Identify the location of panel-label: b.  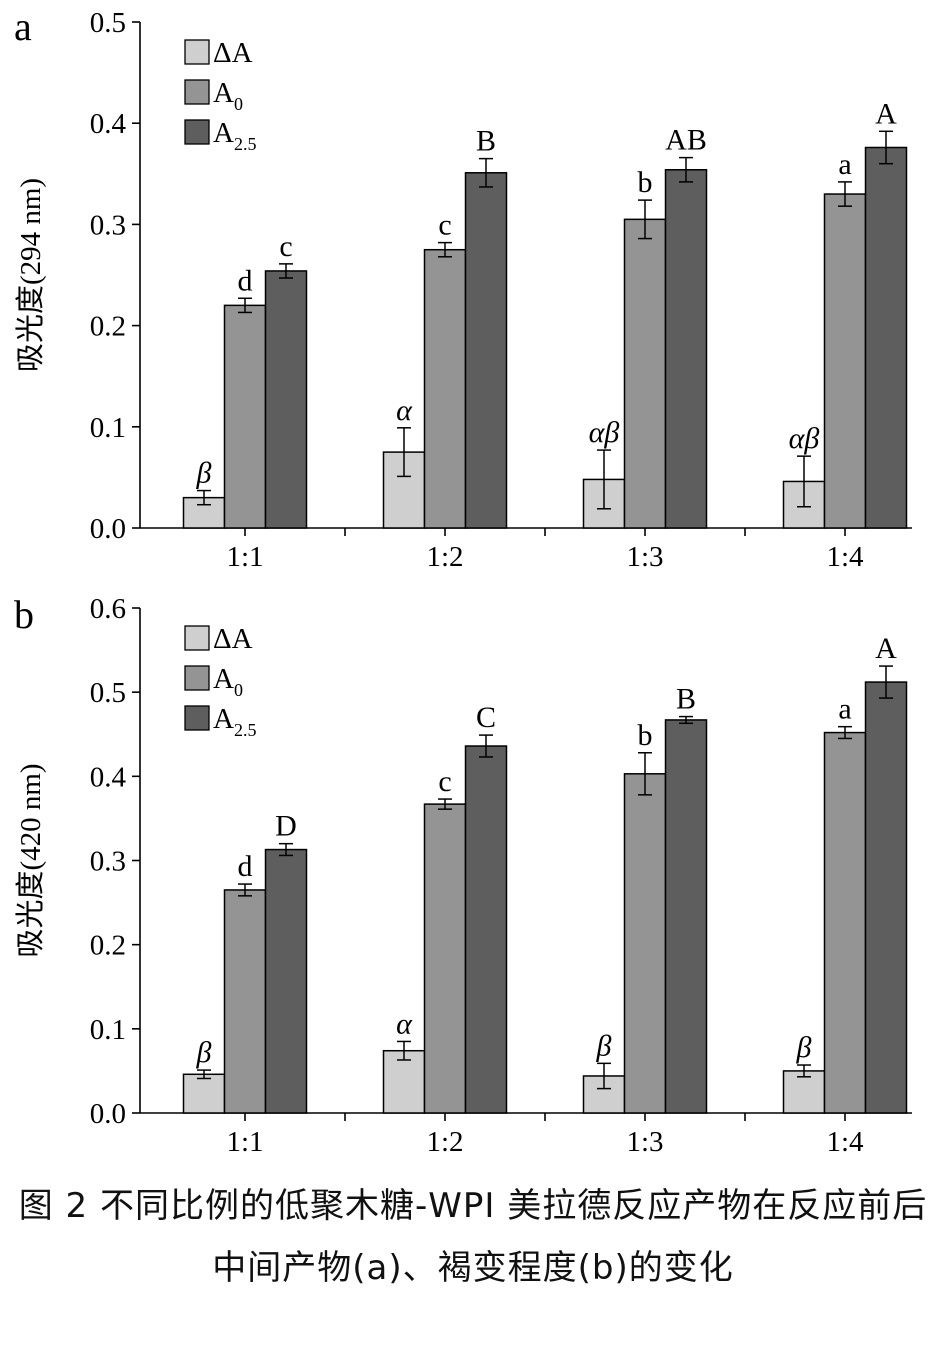
(24, 614).